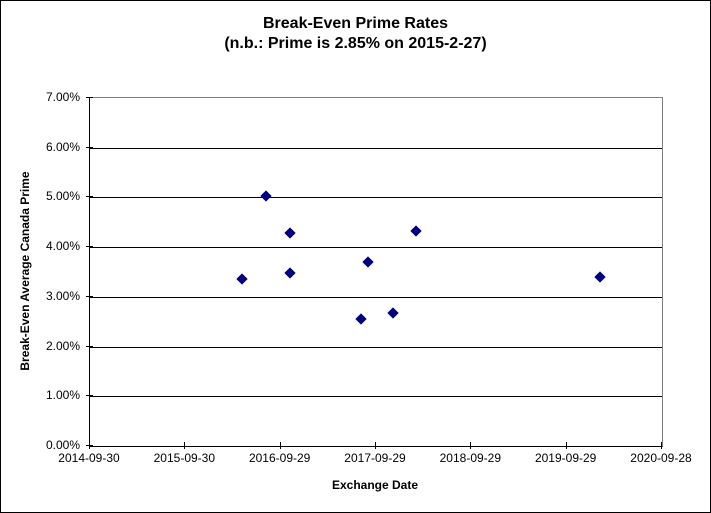 The height and width of the screenshot is (513, 711). What do you see at coordinates (565, 458) in the screenshot?
I see `x-tick-label: 2019-09-29` at bounding box center [565, 458].